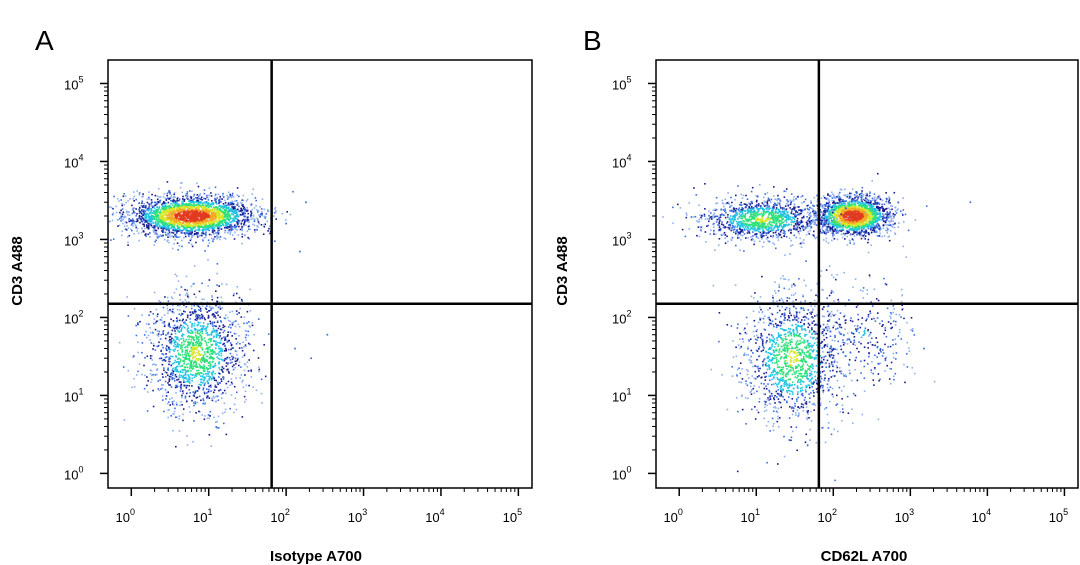  What do you see at coordinates (295, 348) in the screenshot?
I see `panel-a-outlier-dot` at bounding box center [295, 348].